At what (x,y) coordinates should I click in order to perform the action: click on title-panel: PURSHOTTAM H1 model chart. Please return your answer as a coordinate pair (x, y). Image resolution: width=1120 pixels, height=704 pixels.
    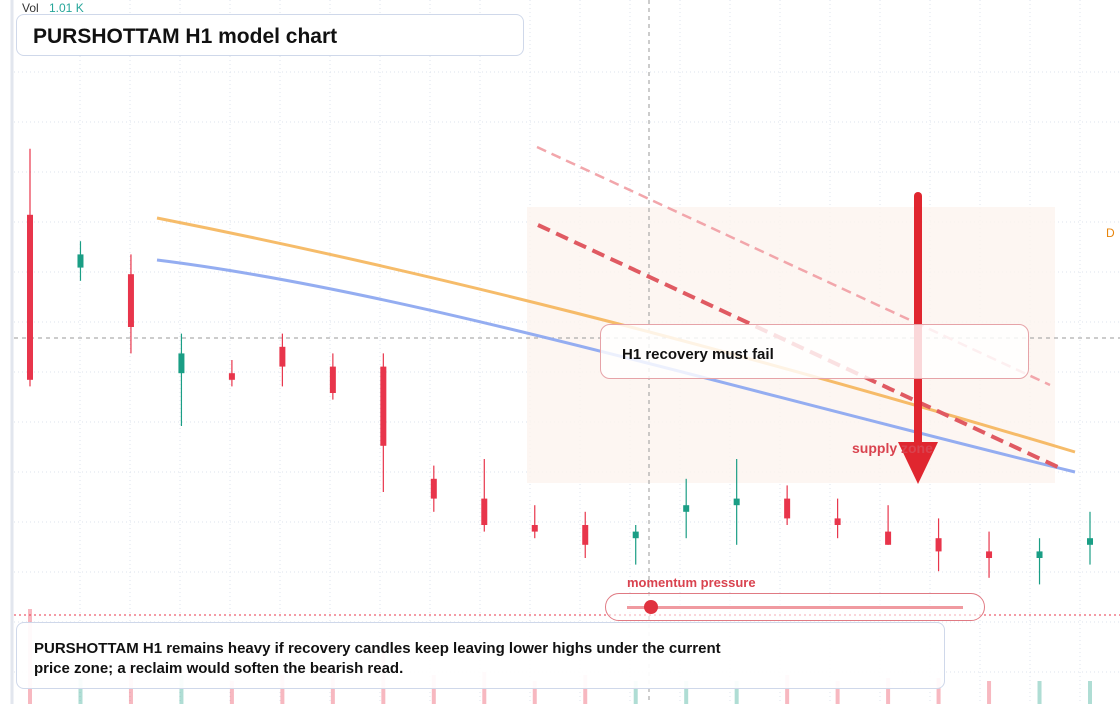
    Looking at the image, I should click on (270, 35).